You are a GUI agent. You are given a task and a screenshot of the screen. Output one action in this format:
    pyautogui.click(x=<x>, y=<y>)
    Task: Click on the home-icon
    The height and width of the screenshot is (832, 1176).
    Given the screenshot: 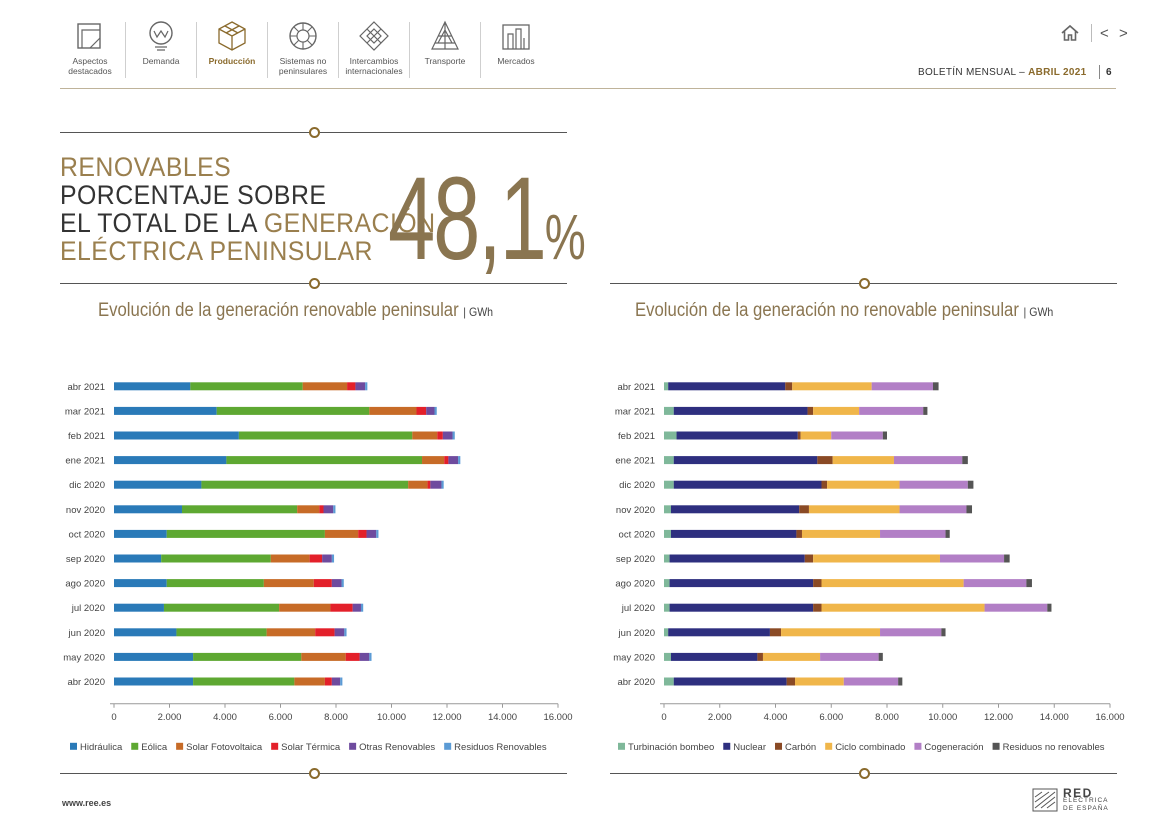 What is the action you would take?
    pyautogui.click(x=1070, y=35)
    